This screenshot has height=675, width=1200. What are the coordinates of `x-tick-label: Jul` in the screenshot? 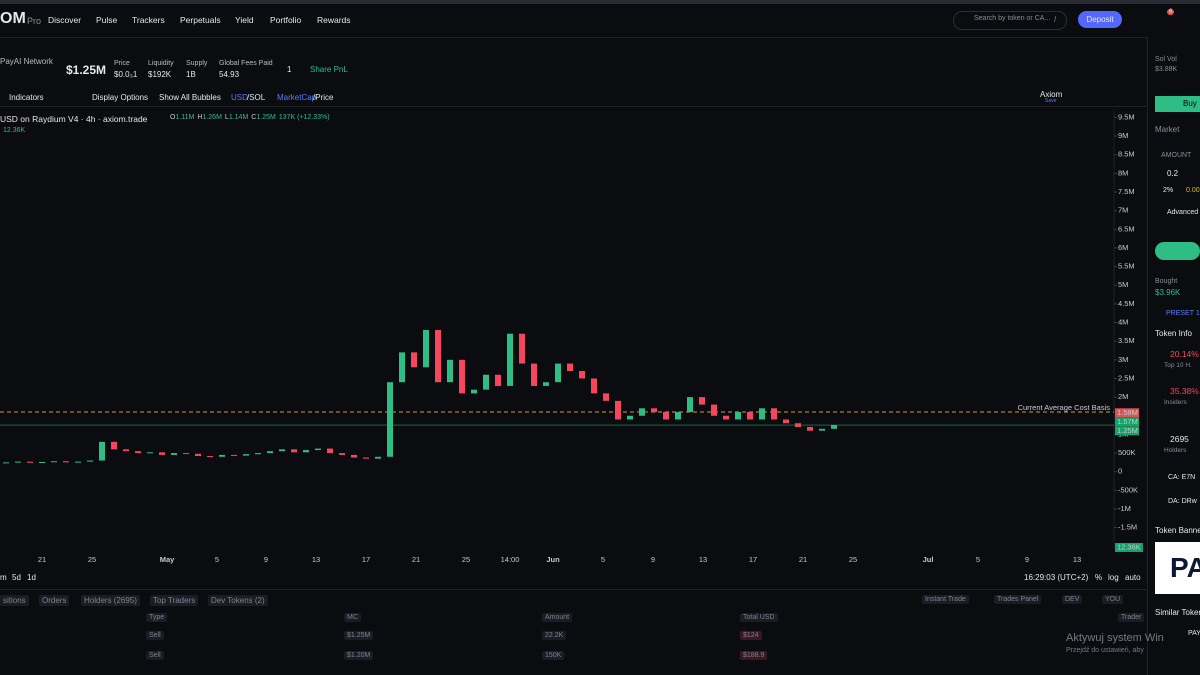 It's located at (928, 559).